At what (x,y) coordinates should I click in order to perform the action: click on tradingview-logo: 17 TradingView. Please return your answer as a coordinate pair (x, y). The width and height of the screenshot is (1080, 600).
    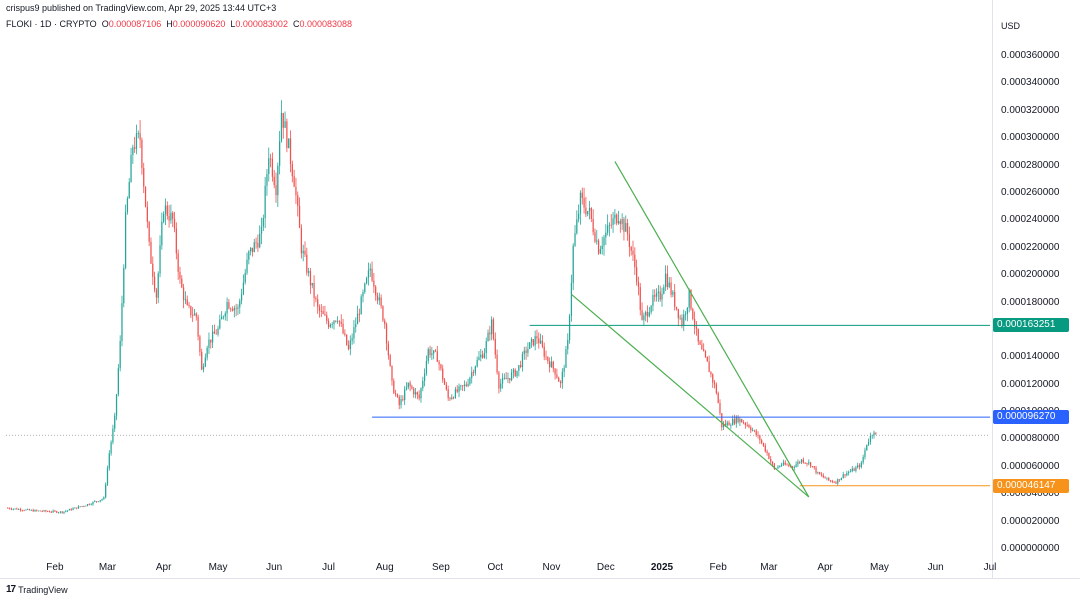
    Looking at the image, I should click on (37, 589).